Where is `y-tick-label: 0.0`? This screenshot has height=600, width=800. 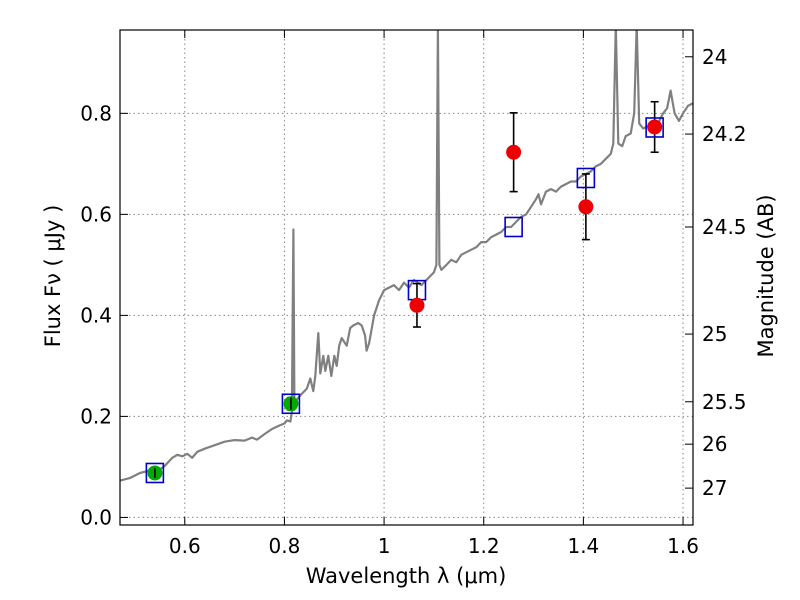
y-tick-label: 0.0 is located at coordinates (96, 517).